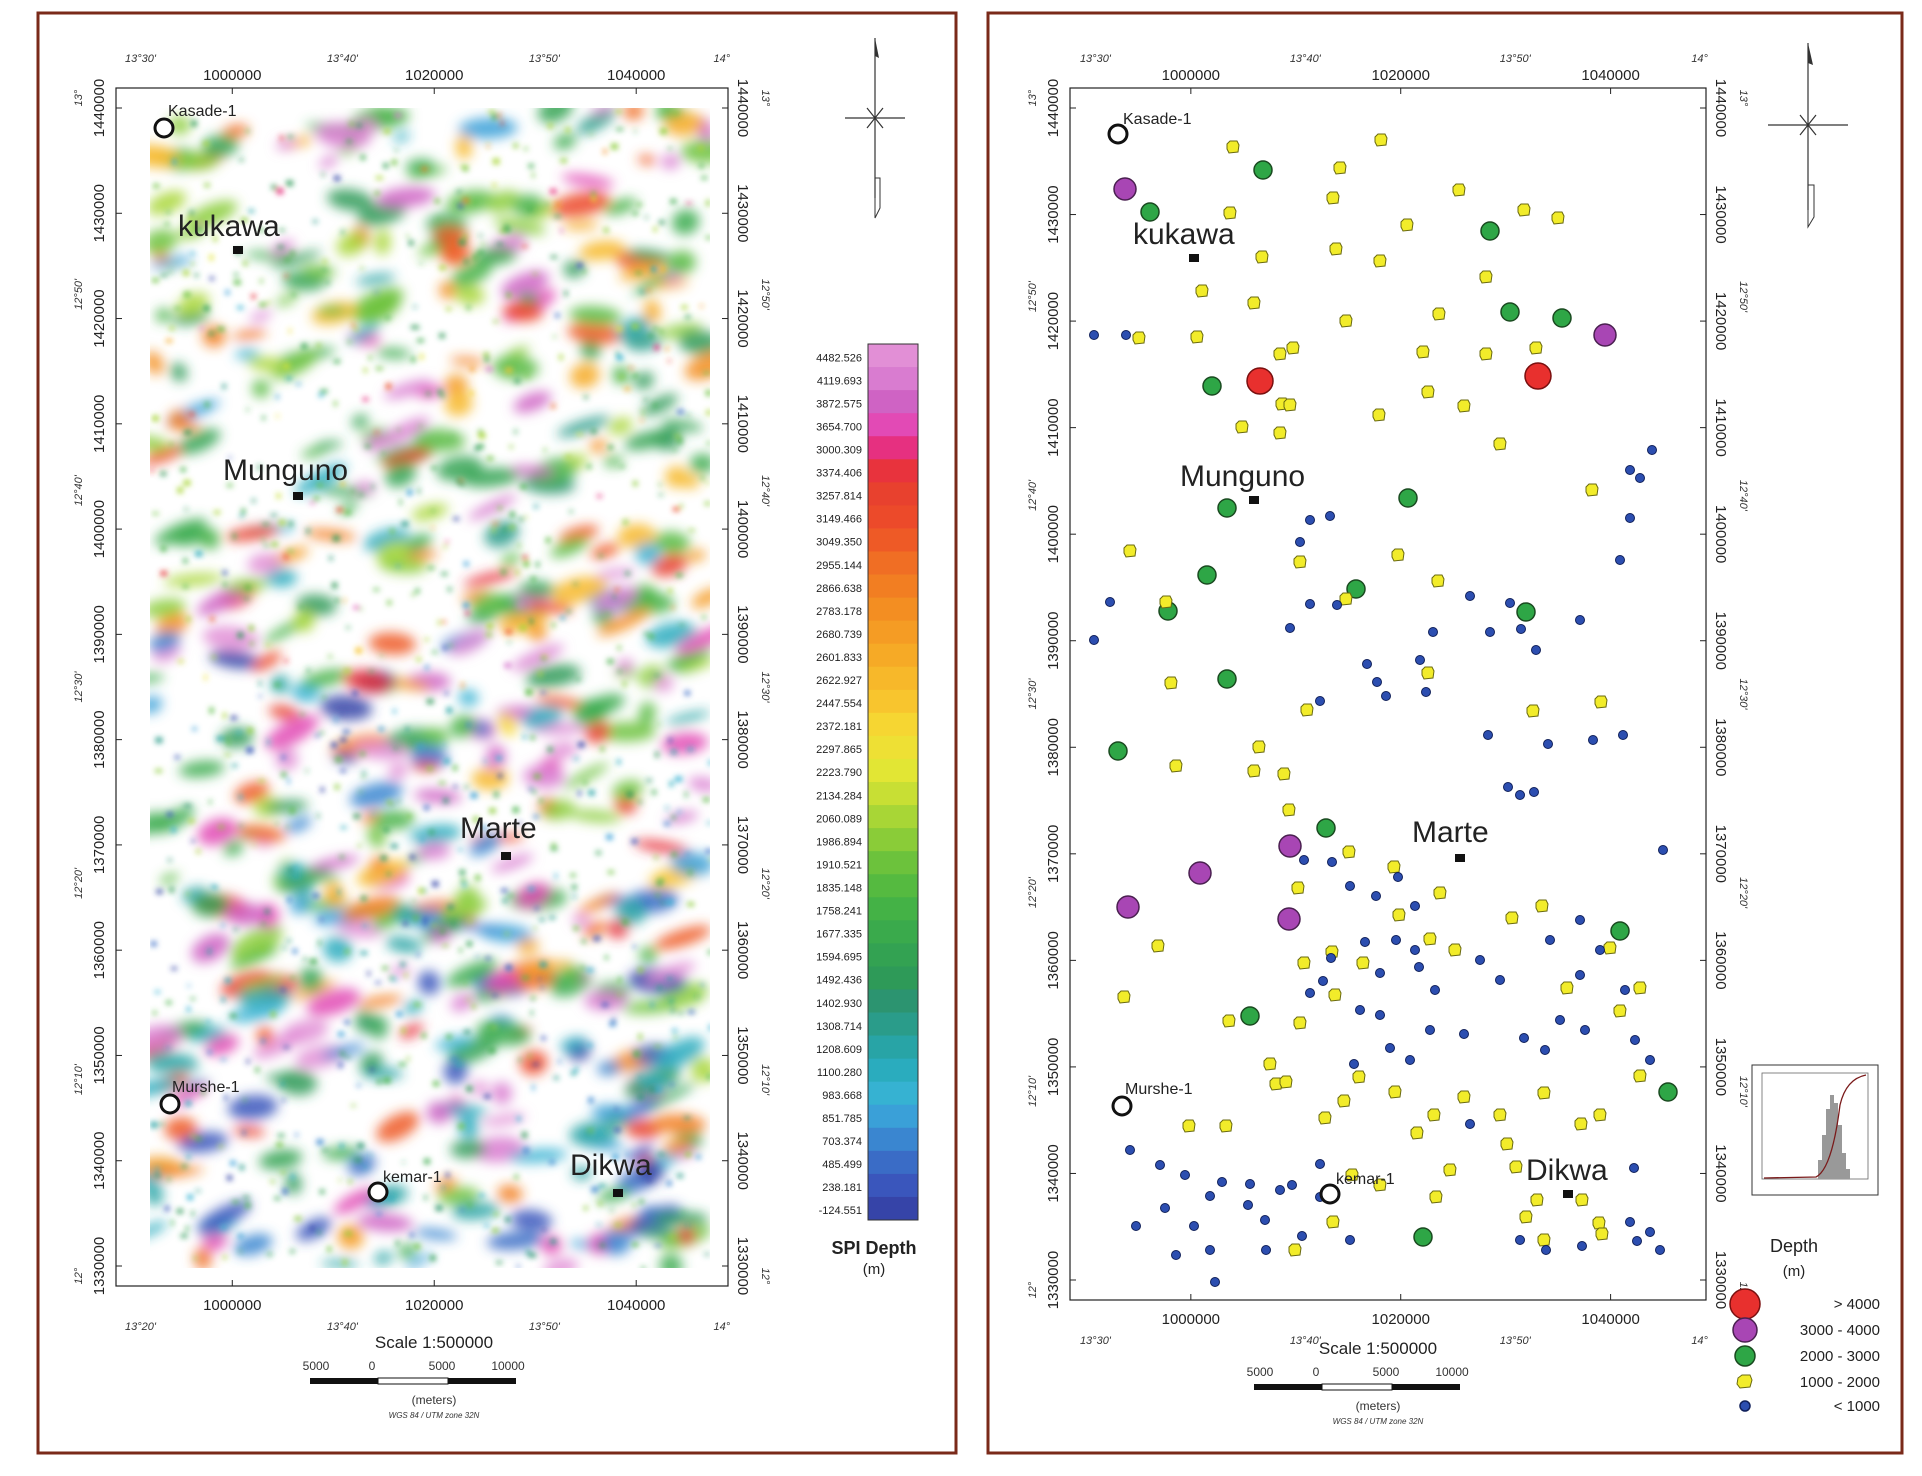 The height and width of the screenshot is (1476, 1922). Describe the element at coordinates (765, 491) in the screenshot. I see `right-lat-label: 12°40'` at that location.